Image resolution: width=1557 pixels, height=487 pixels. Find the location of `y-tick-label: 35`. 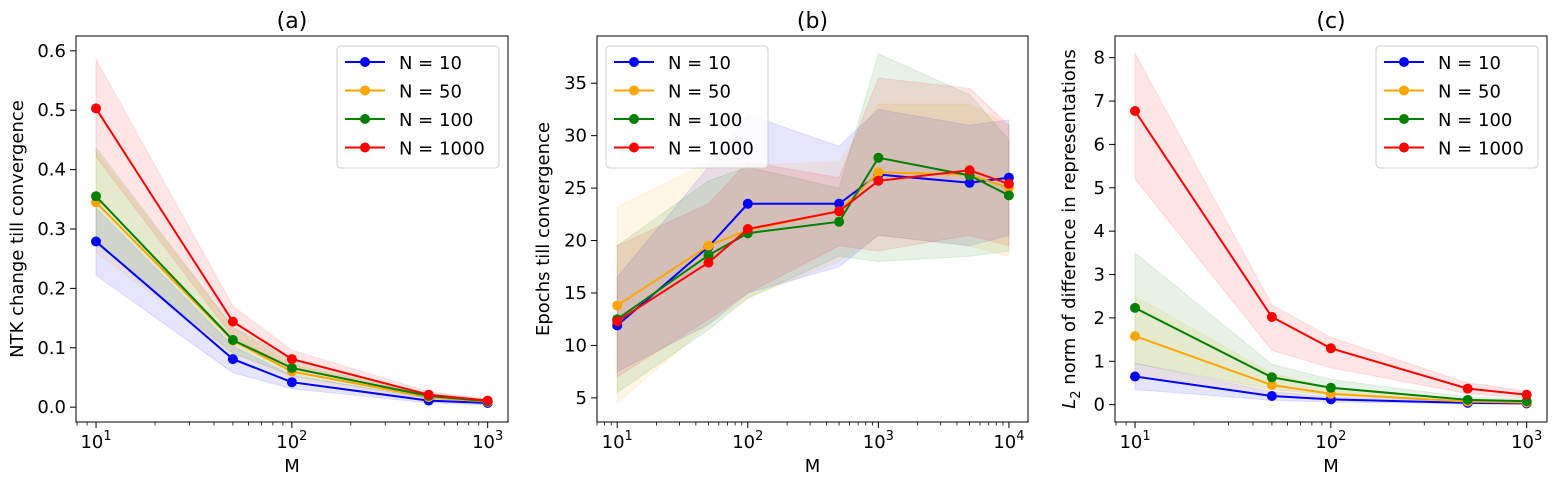

y-tick-label: 35 is located at coordinates (575, 83).